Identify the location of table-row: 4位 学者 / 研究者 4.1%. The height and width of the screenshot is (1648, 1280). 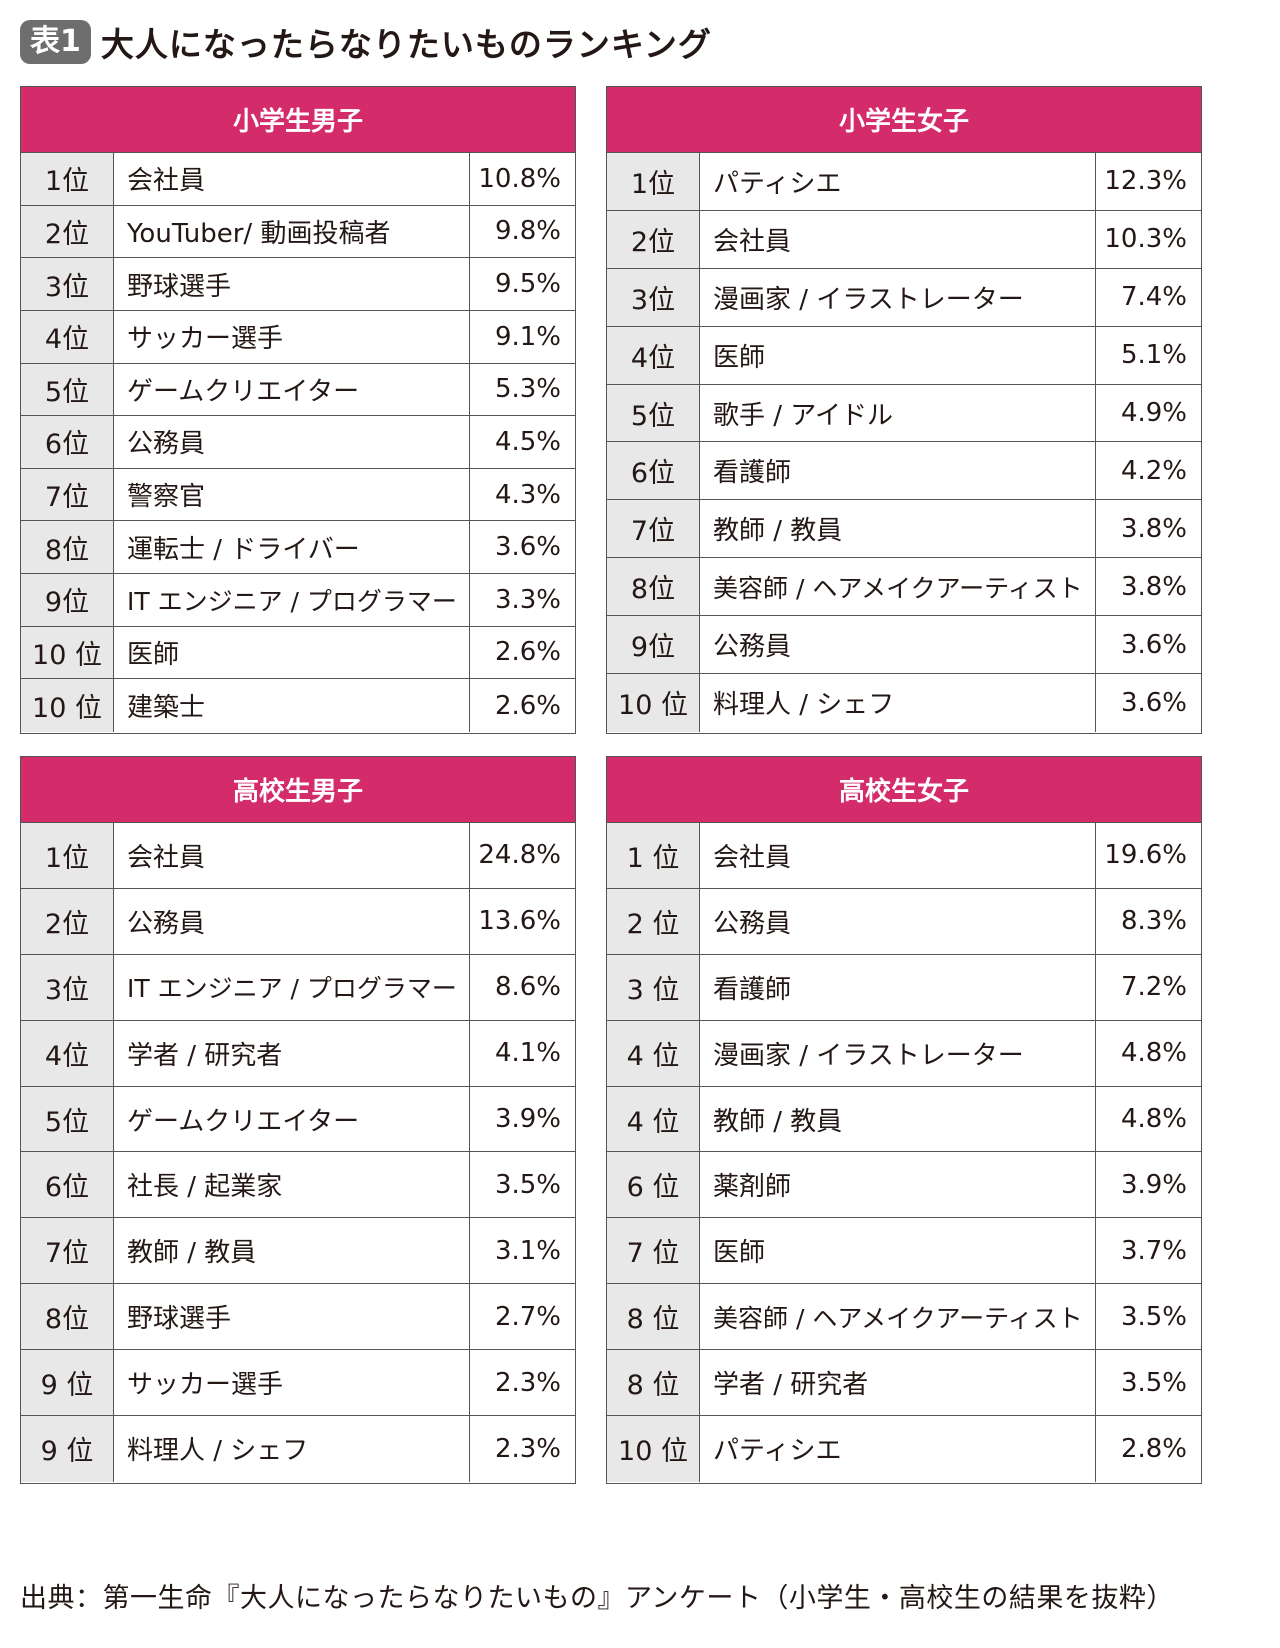
(298, 1053).